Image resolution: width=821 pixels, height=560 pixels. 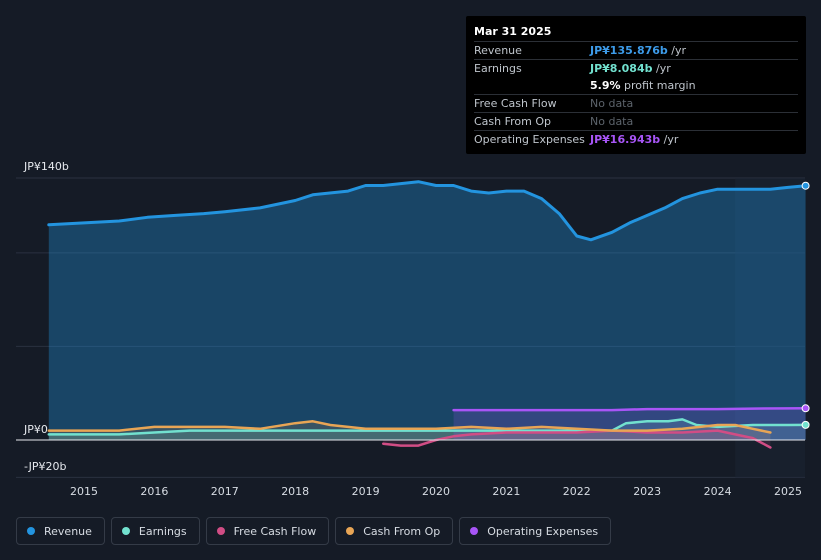 I want to click on operating-expenses-end-marker, so click(x=805, y=408).